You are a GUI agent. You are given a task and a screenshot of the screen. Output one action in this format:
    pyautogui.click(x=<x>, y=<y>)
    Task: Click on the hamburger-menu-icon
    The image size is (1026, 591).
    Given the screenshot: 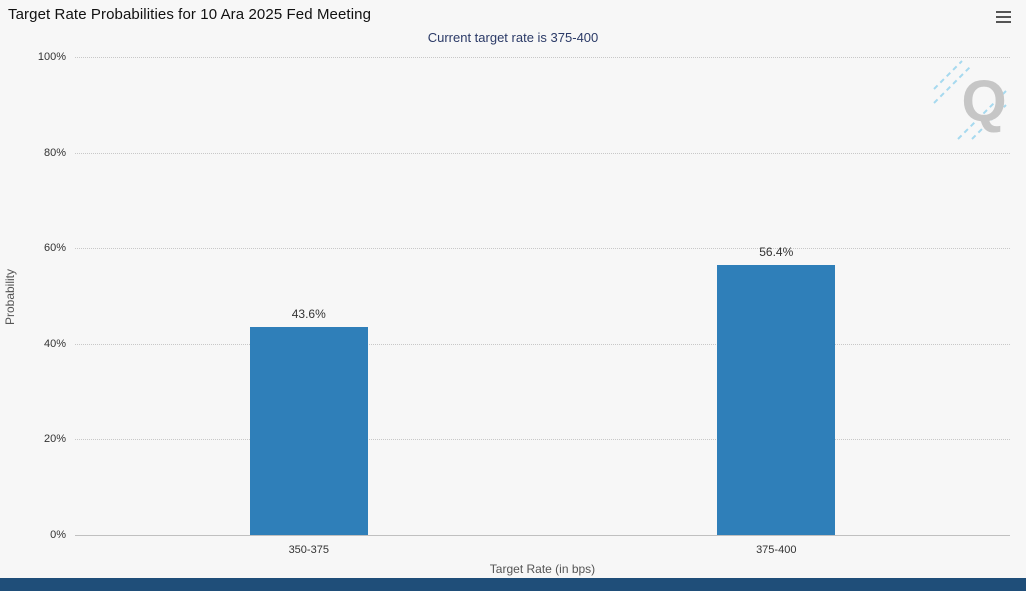 What is the action you would take?
    pyautogui.click(x=1003, y=12)
    